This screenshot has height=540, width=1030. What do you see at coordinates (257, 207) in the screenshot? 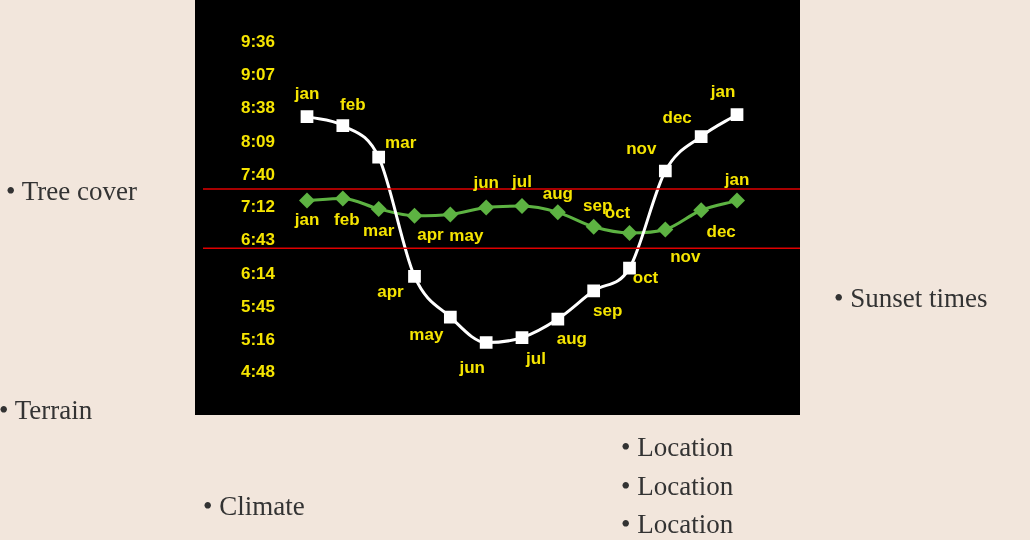
I see `y-tick-label: 7:12` at bounding box center [257, 207].